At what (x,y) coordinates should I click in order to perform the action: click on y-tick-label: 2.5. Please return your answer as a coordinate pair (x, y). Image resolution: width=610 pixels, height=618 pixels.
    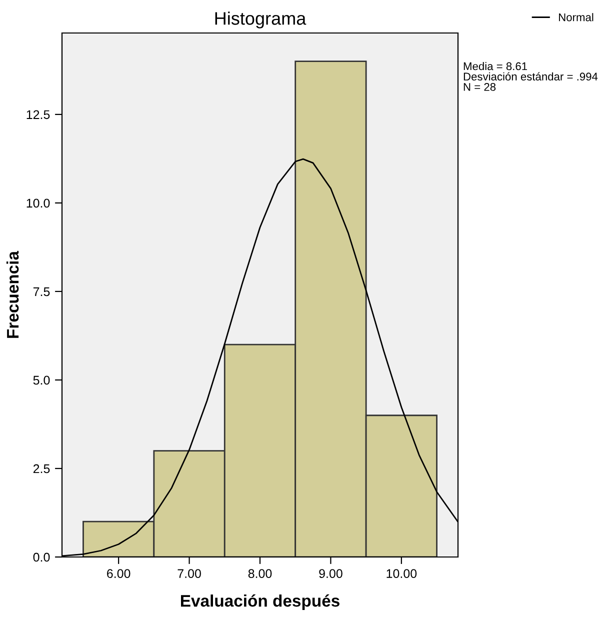
    Looking at the image, I should click on (41, 469).